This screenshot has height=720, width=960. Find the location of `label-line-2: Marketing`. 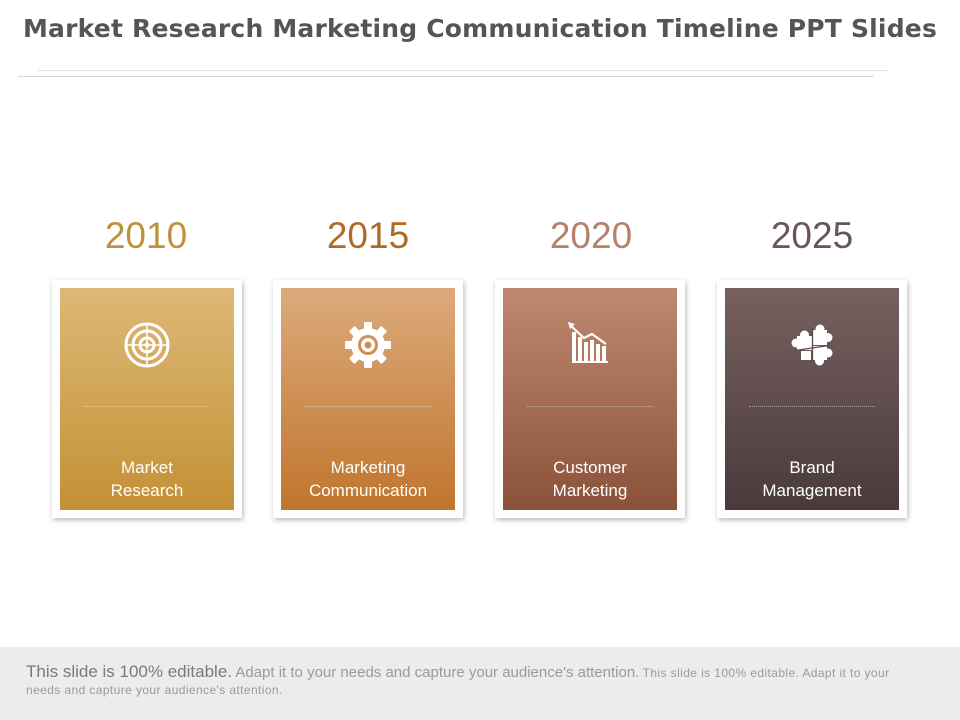

label-line-2: Marketing is located at coordinates (590, 490).